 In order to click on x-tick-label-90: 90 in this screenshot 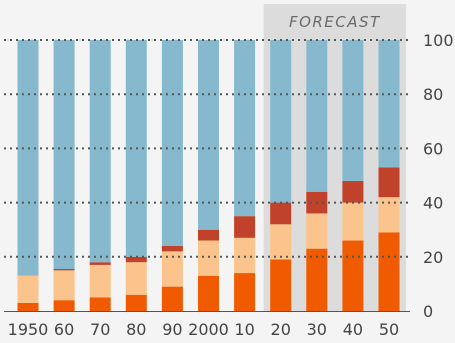, I will do `click(172, 329)`.